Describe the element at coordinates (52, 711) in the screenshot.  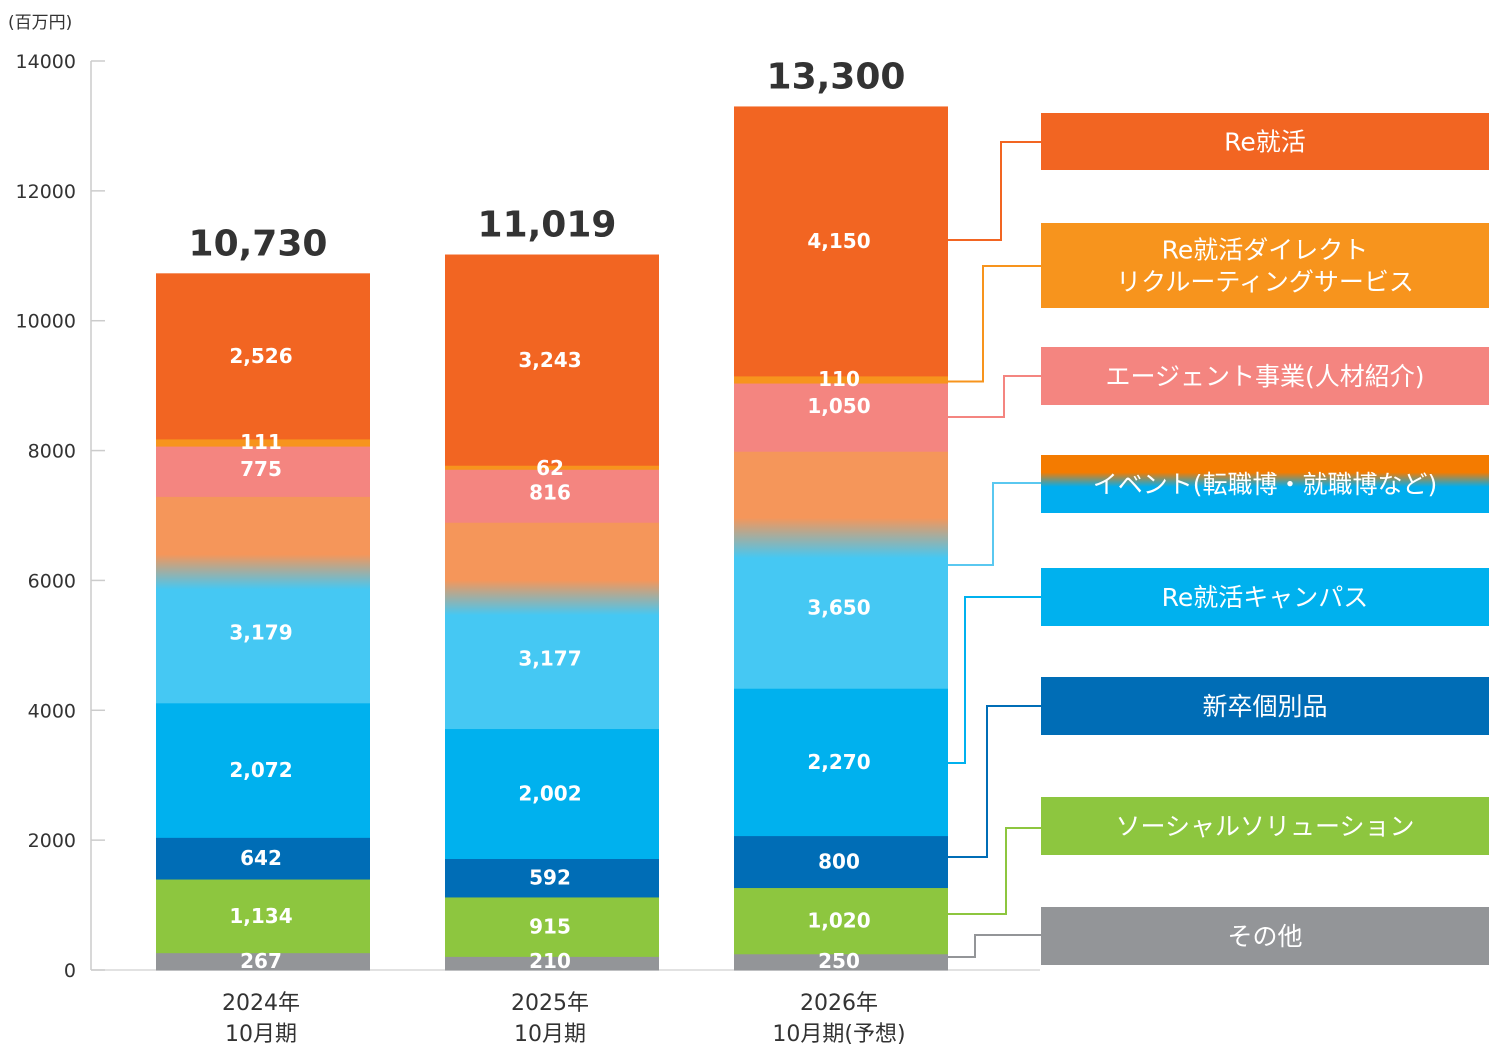
I see `y-tick-label: 4000` at that location.